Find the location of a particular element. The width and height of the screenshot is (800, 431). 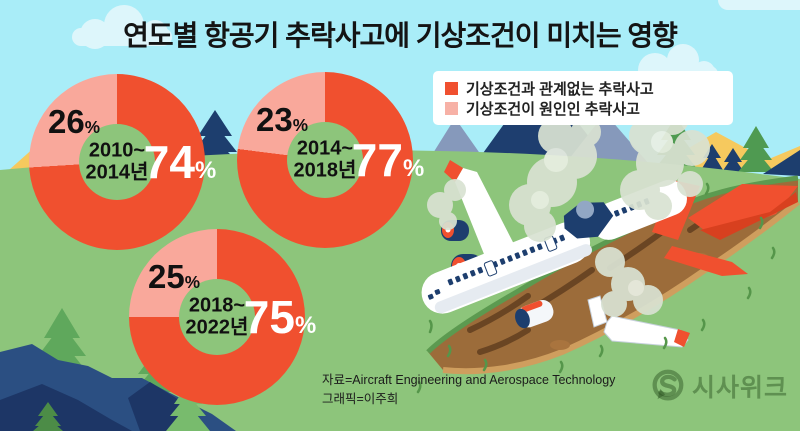

label-weather-unrelated-pct: 77% is located at coordinates (388, 160).